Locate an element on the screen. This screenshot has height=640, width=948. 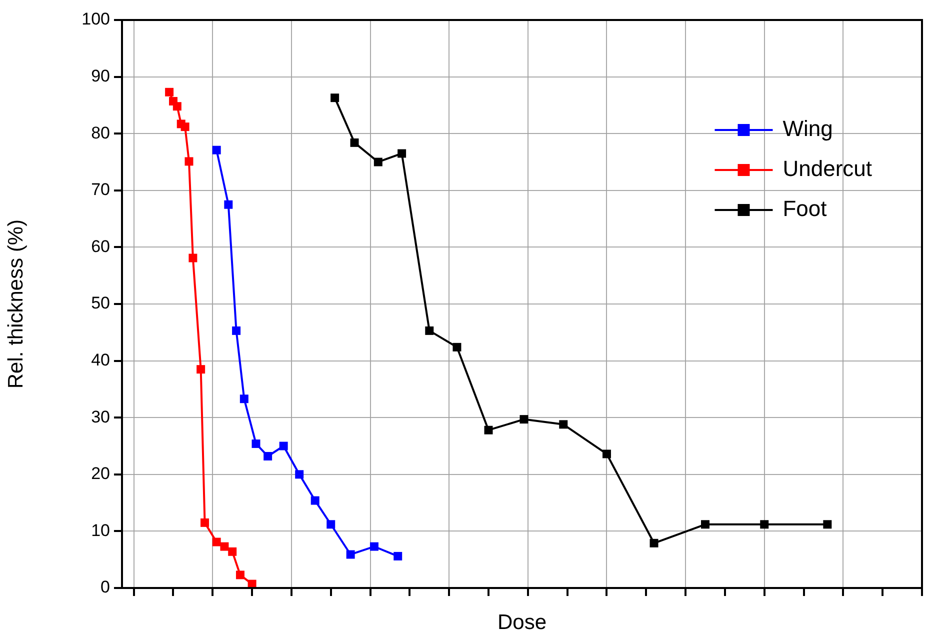
y-tick-label: 80 is located at coordinates (100, 132).